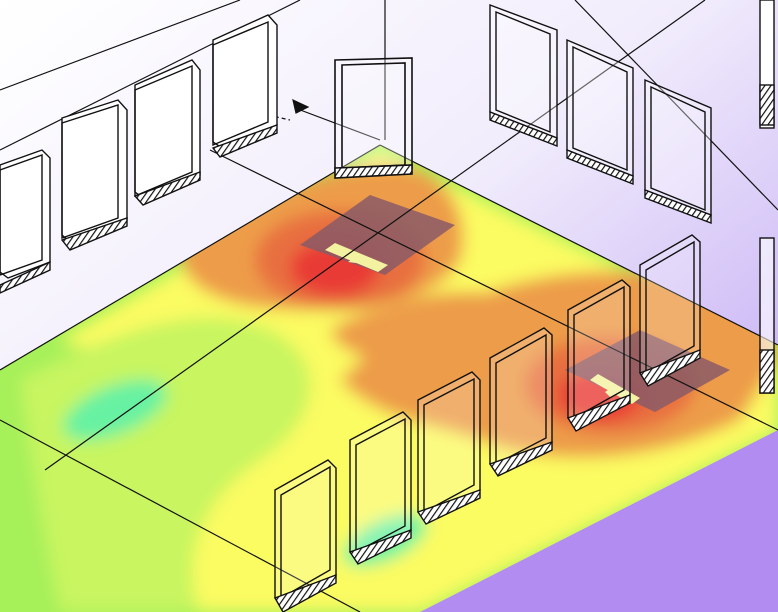  Describe the element at coordinates (373, 118) in the screenshot. I see `wall-panel-back-center` at that location.